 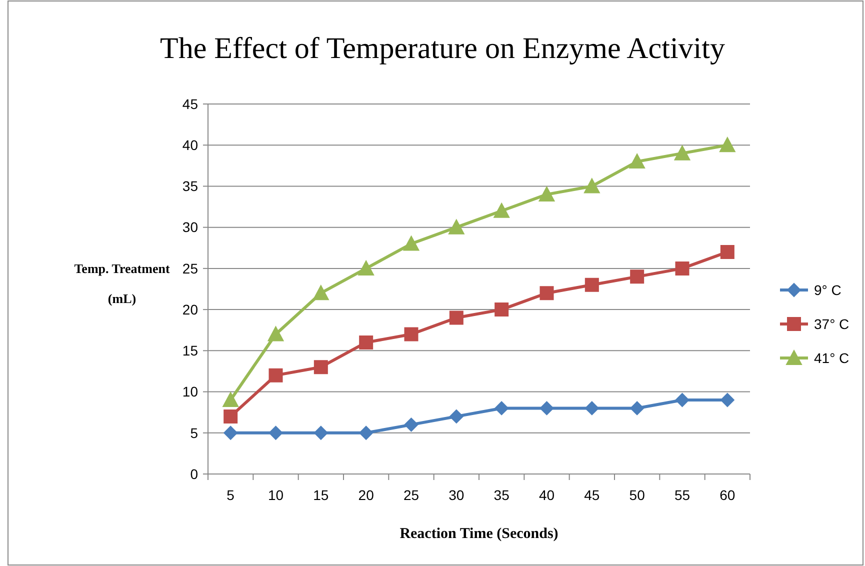 I want to click on y-tick-label: 15, so click(x=190, y=350).